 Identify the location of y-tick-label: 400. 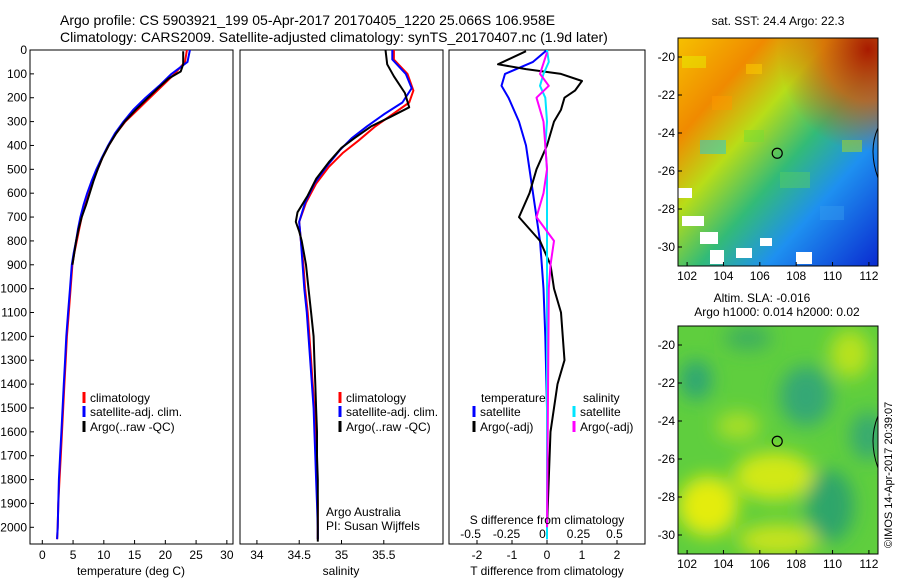
(17, 145).